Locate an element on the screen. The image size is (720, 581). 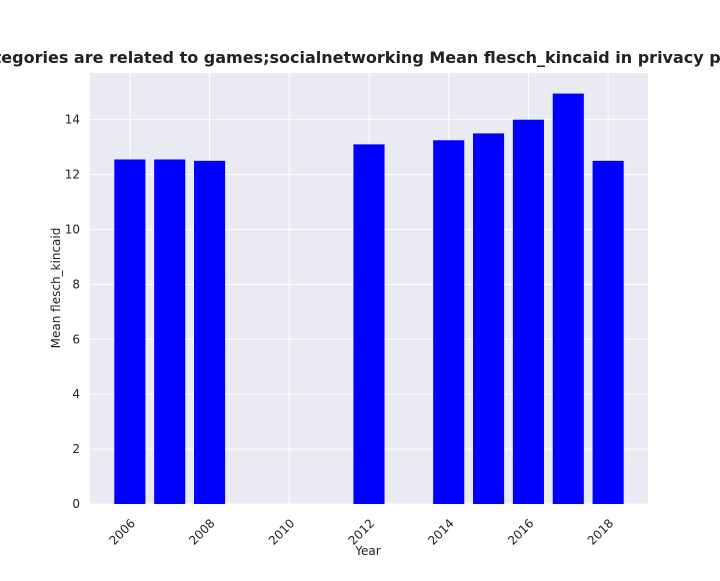
y-tick-label: 2 is located at coordinates (76, 449).